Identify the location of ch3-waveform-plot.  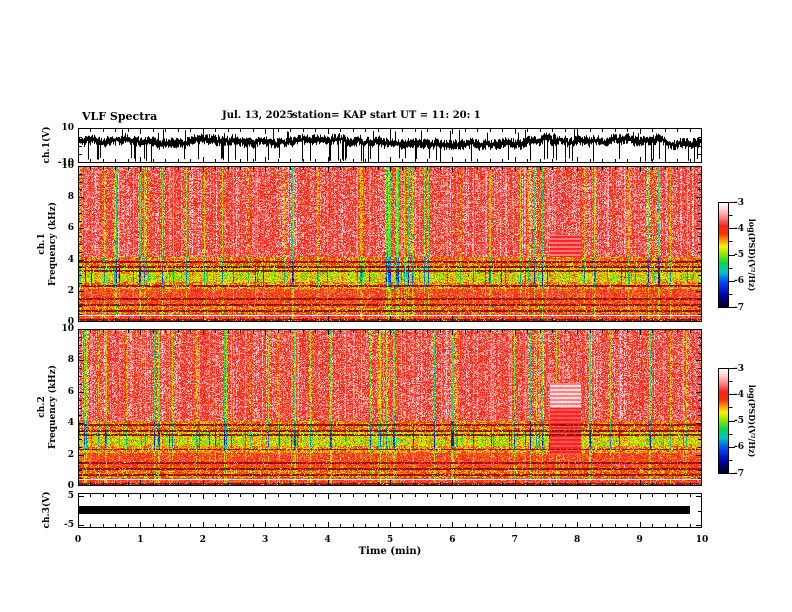
(390, 510).